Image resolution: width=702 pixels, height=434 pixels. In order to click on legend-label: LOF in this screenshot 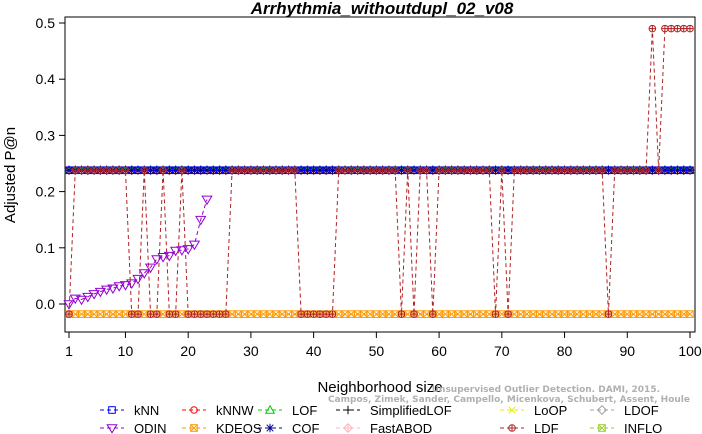, I will do `click(304, 410)`.